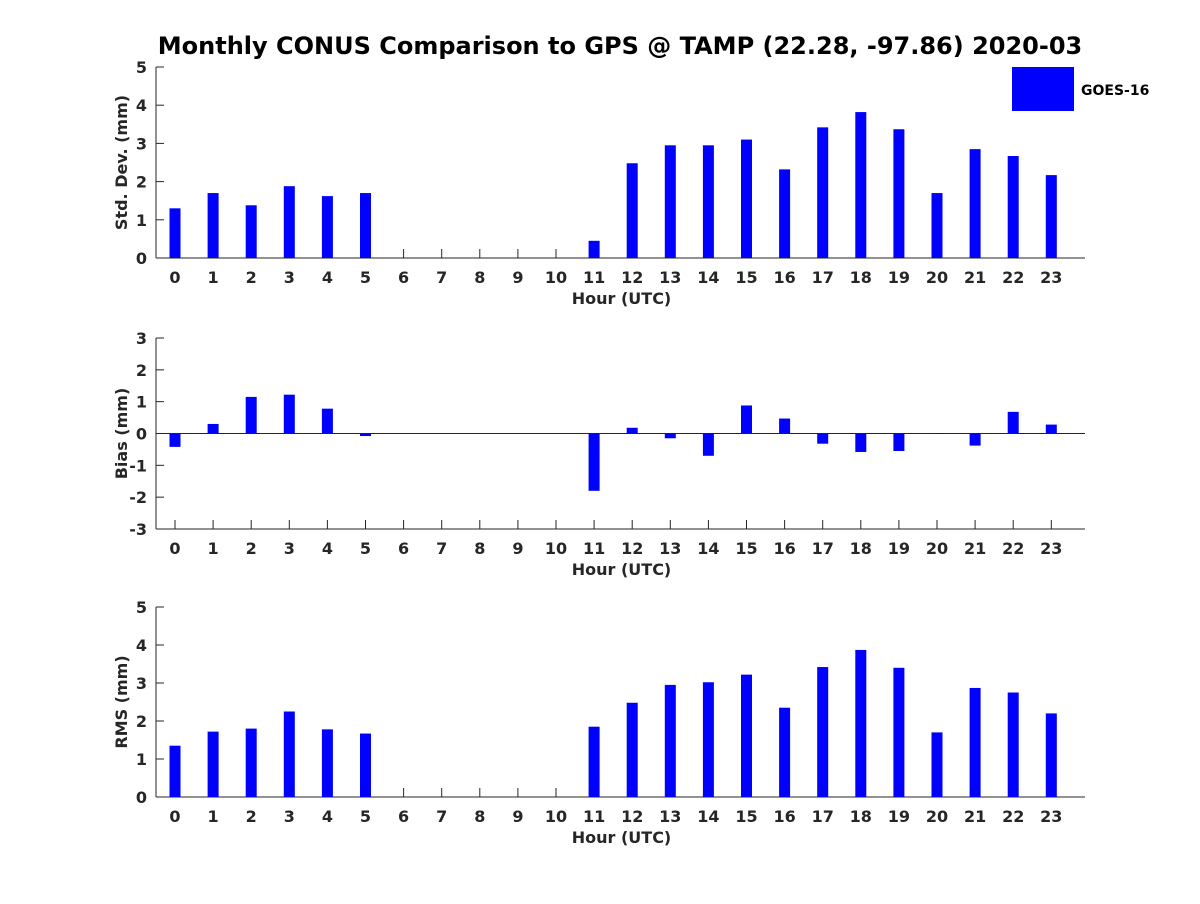 The image size is (1200, 904). What do you see at coordinates (141, 434) in the screenshot?
I see `y-tick-label: 0` at bounding box center [141, 434].